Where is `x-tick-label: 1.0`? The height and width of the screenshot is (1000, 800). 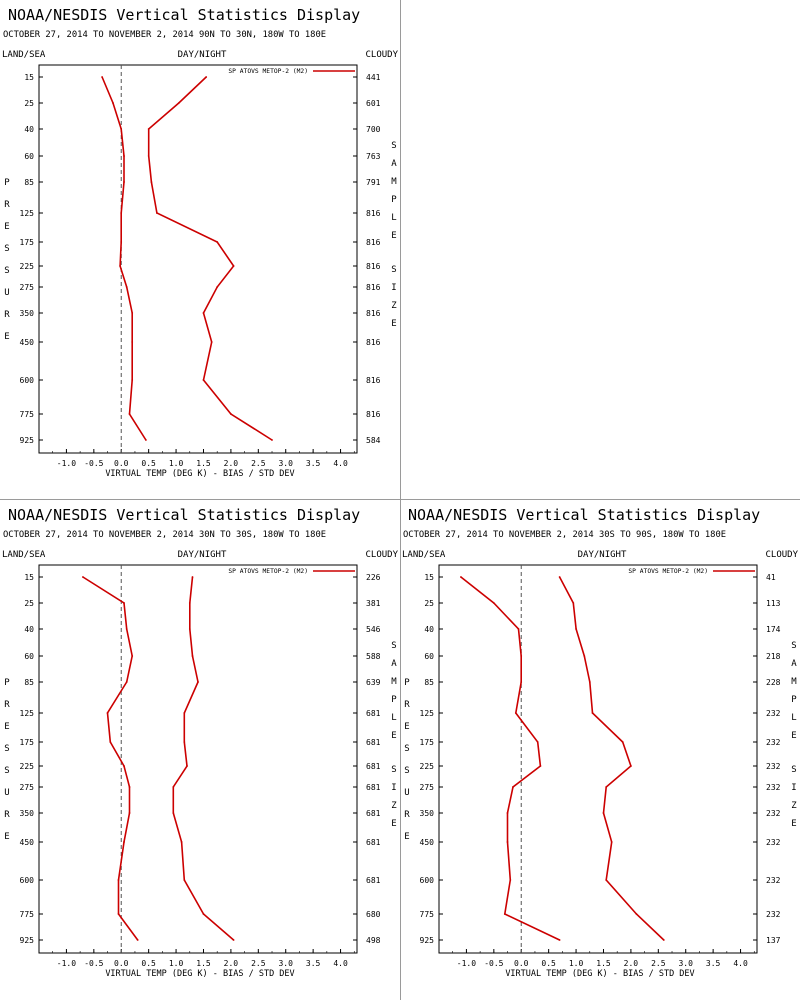 x-tick-label: 1.0 is located at coordinates (576, 963).